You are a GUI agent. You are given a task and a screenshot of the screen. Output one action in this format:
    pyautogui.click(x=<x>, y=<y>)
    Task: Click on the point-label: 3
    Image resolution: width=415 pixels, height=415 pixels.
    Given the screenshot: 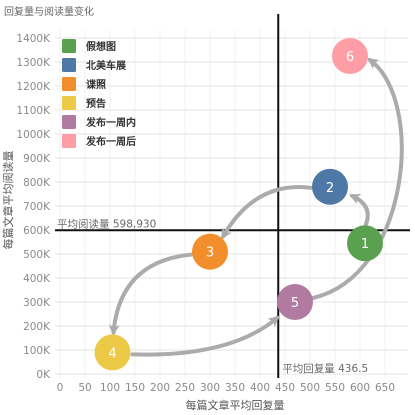 What is the action you would take?
    pyautogui.click(x=210, y=253)
    